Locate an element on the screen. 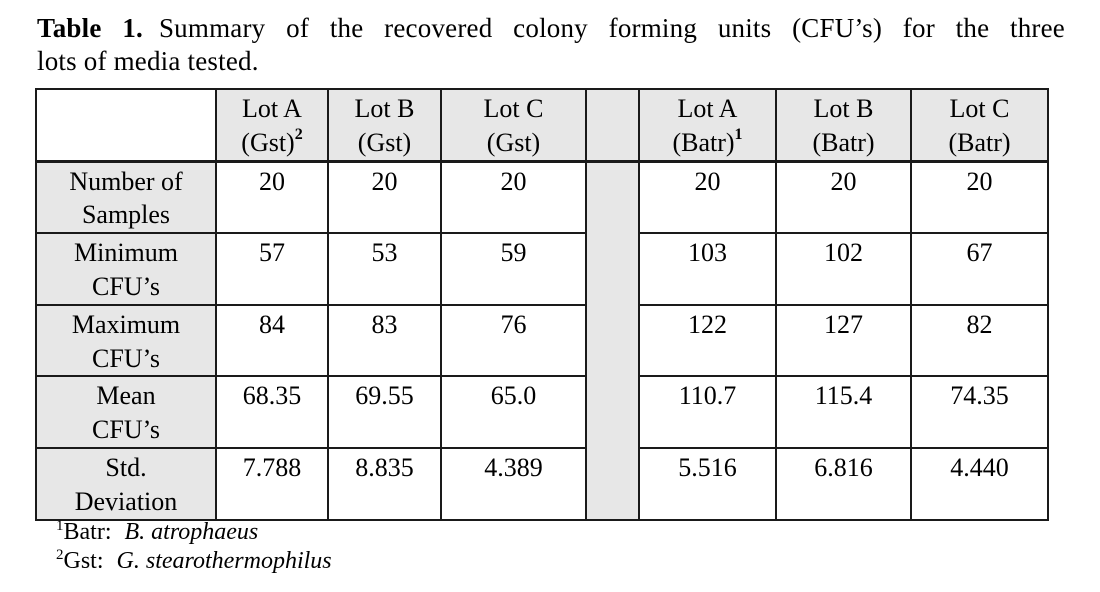 This screenshot has width=1100, height=592. table-caption-label: Table 1. is located at coordinates (90, 28).